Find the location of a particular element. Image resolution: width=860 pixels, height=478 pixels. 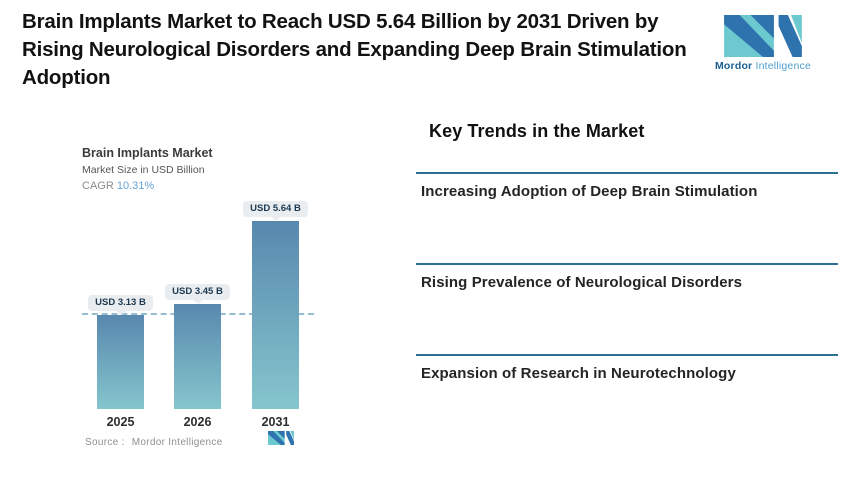

chart-cagr: CAGR 10.31% is located at coordinates (118, 186).